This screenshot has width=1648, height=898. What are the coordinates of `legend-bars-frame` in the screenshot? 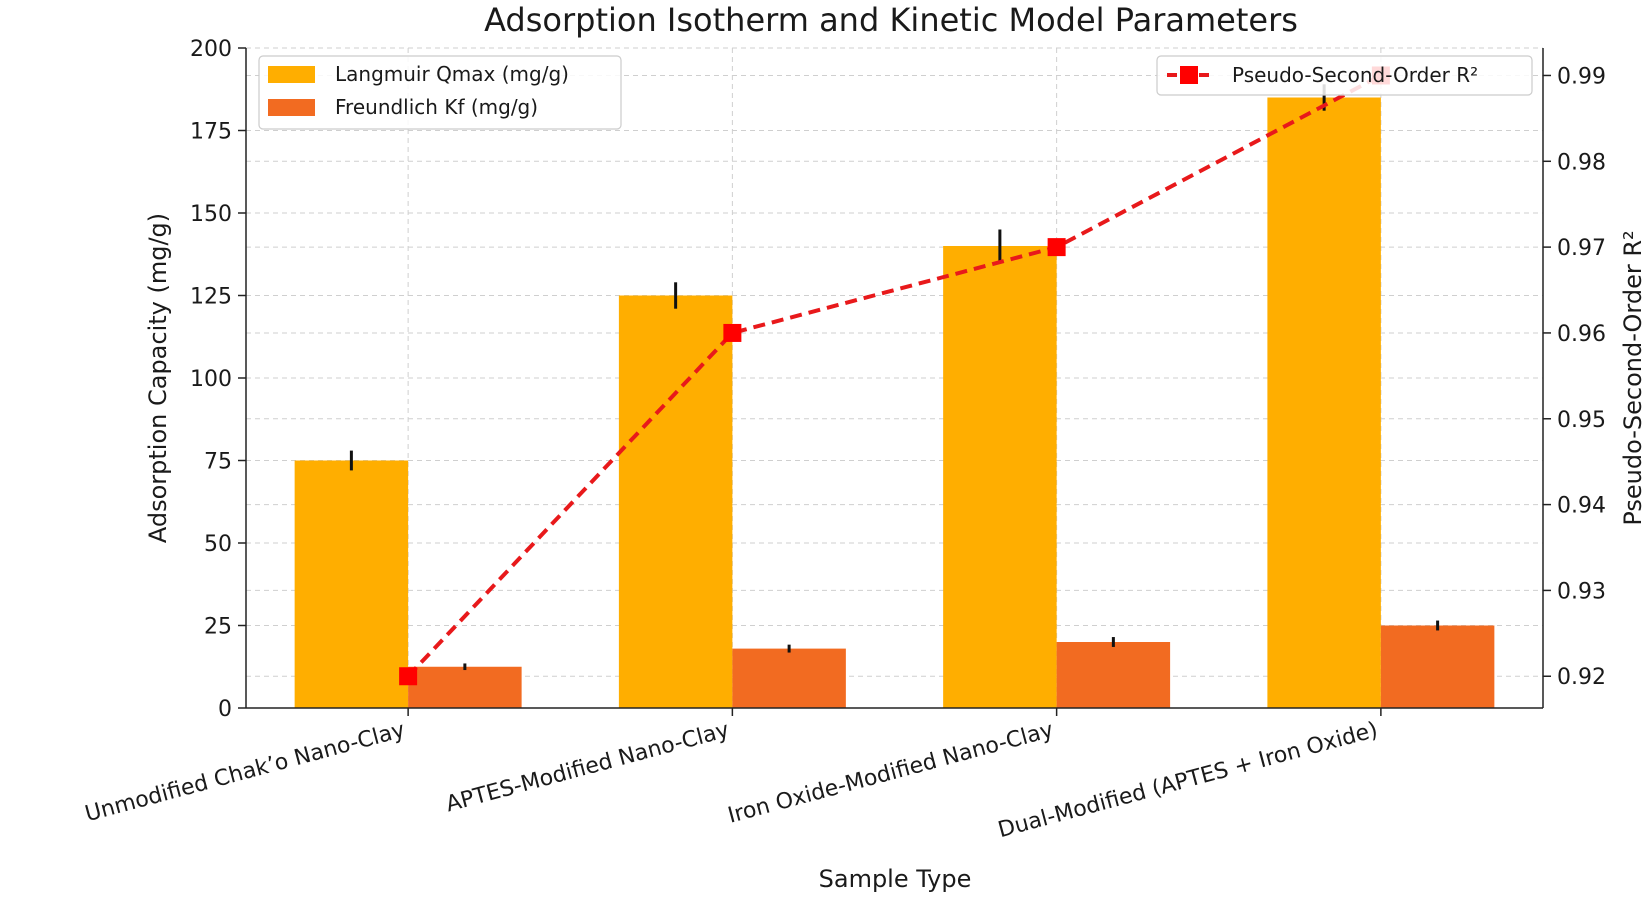 It's located at (440, 92).